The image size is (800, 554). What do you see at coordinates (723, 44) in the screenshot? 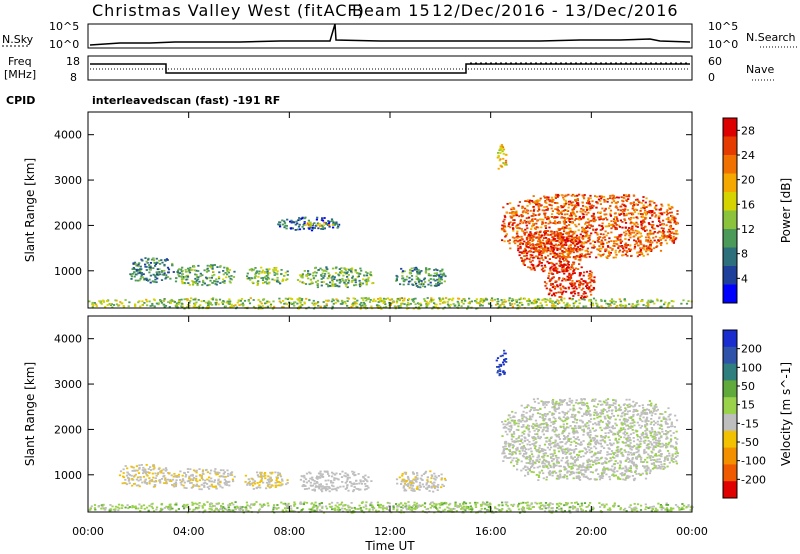
I see `nsearch-tick-bottom: 10^0` at bounding box center [723, 44].